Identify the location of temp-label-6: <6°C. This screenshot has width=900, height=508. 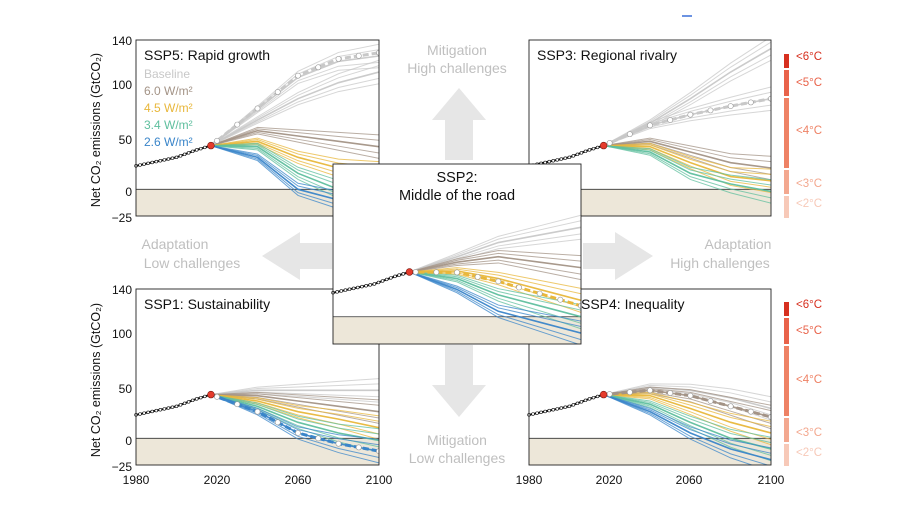
(809, 57).